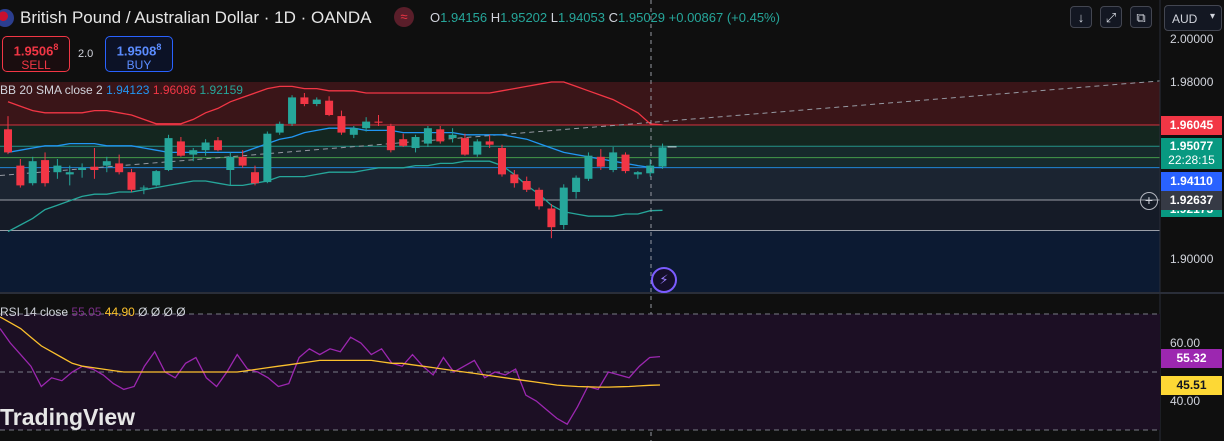 This screenshot has width=1224, height=441. I want to click on rsi-tick-60: 60.00, so click(1185, 343).